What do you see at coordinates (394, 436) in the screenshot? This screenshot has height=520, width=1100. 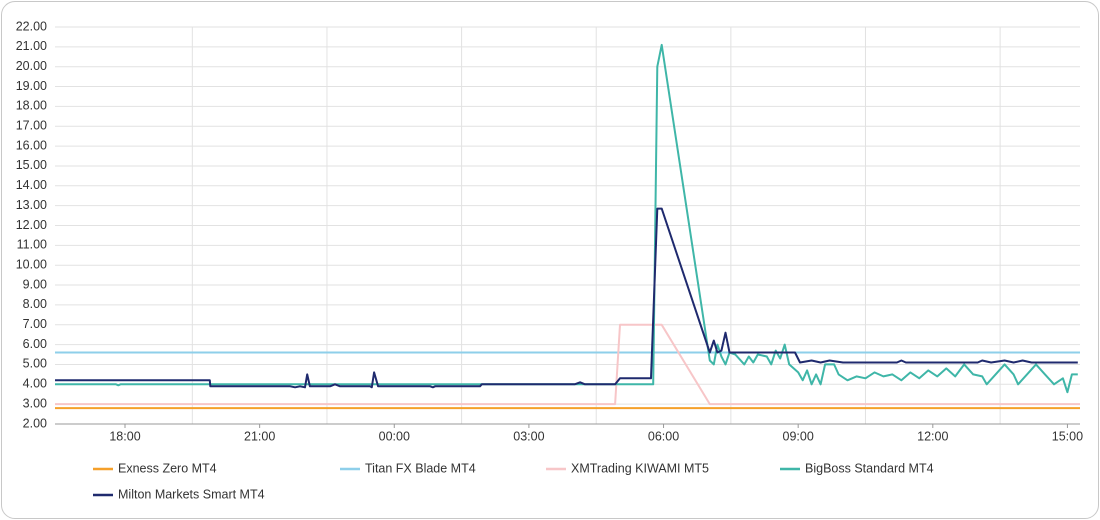 I see `x-tick-label: 00:00` at bounding box center [394, 436].